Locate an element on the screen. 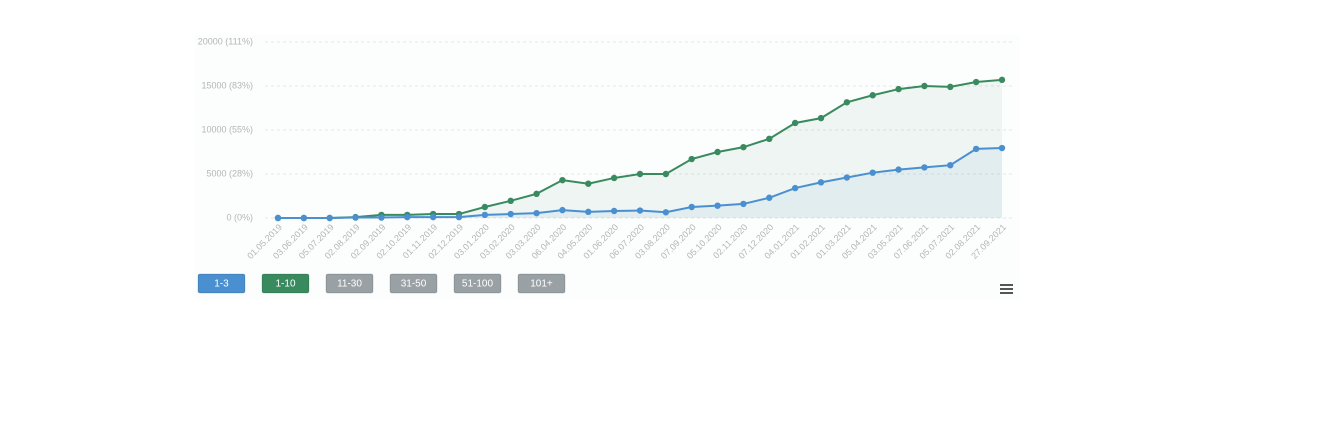 Image resolution: width=1340 pixels, height=448 pixels. menu-icon is located at coordinates (1006, 289).